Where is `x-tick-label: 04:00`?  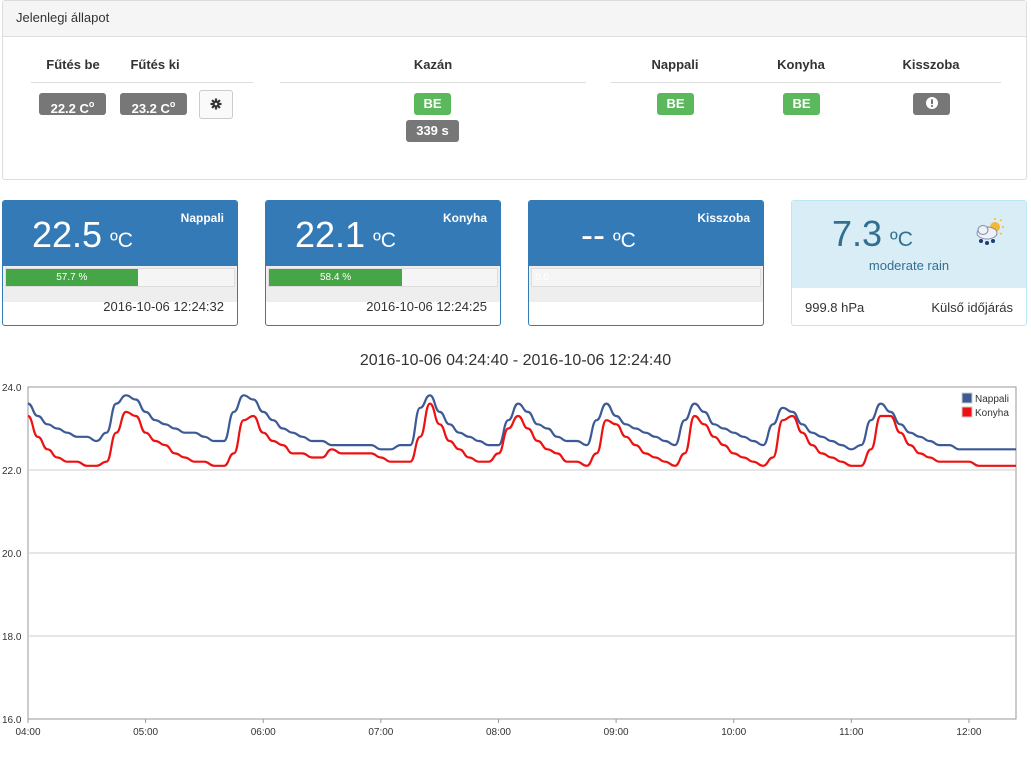
x-tick-label: 04:00 is located at coordinates (27, 732).